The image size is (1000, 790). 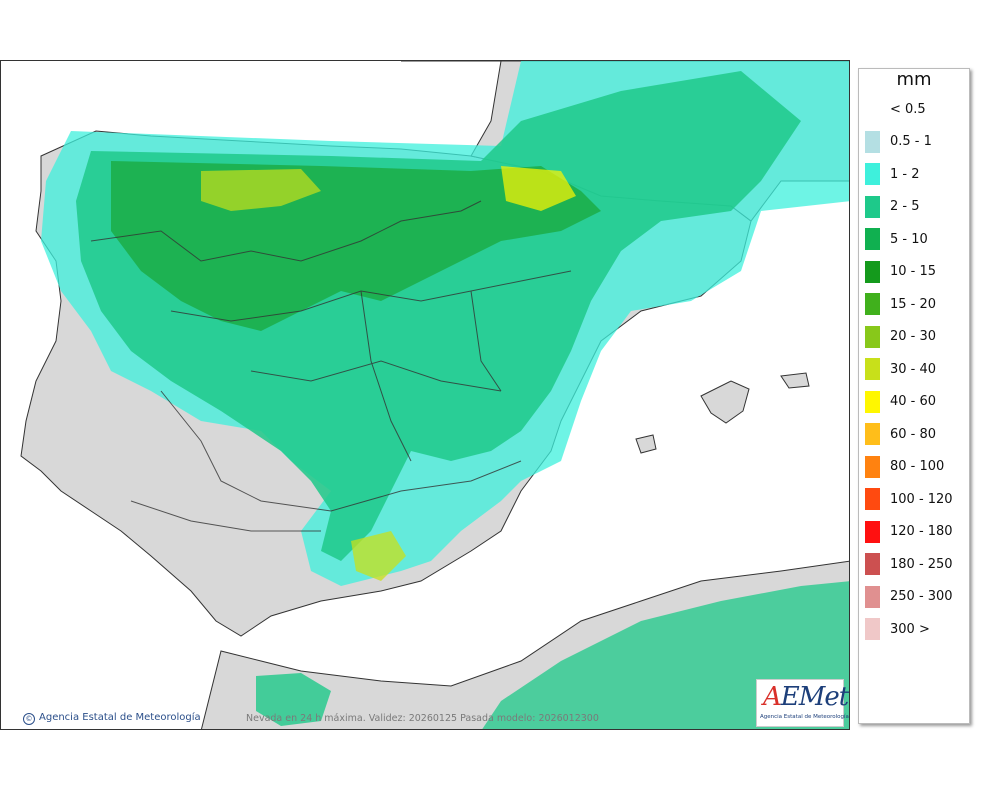 What do you see at coordinates (913, 434) in the screenshot?
I see `legend-label: 60 - 80` at bounding box center [913, 434].